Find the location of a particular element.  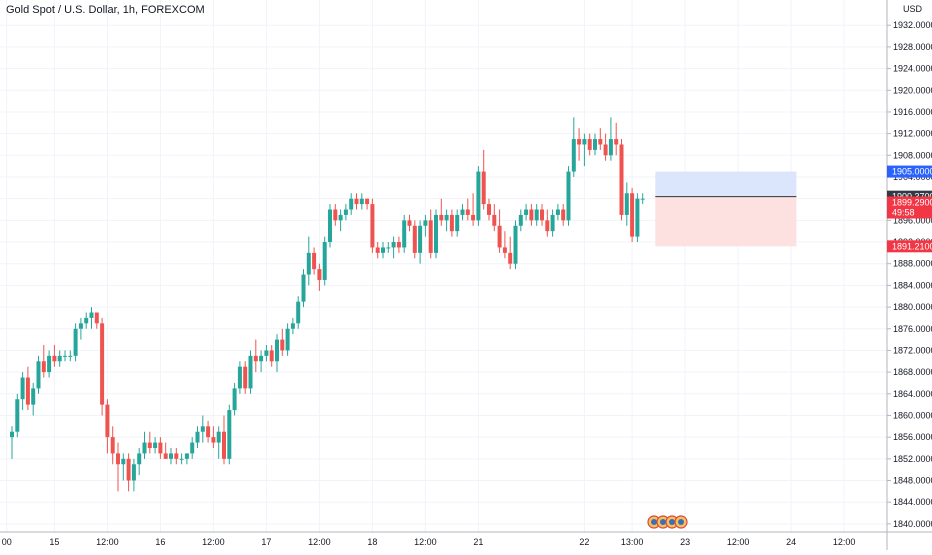

x-tick-label: 15 is located at coordinates (54, 542).